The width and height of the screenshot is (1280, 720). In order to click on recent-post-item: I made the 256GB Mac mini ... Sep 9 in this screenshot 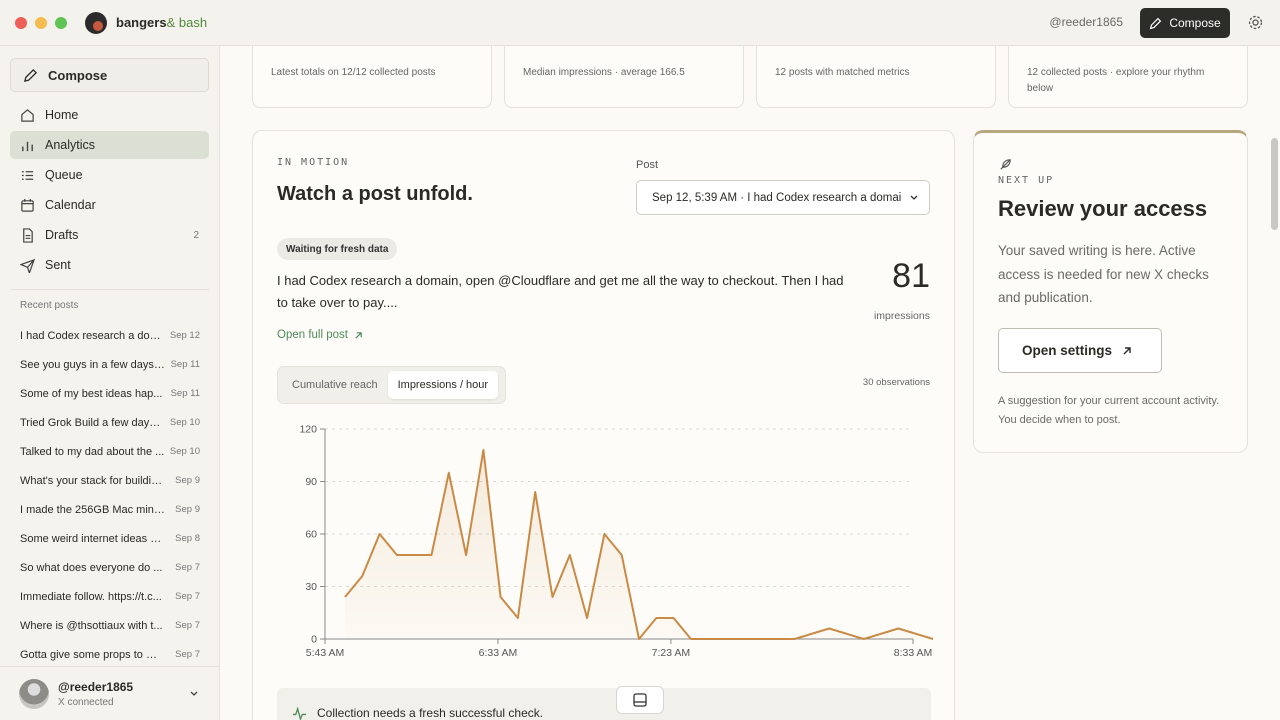, I will do `click(110, 509)`.